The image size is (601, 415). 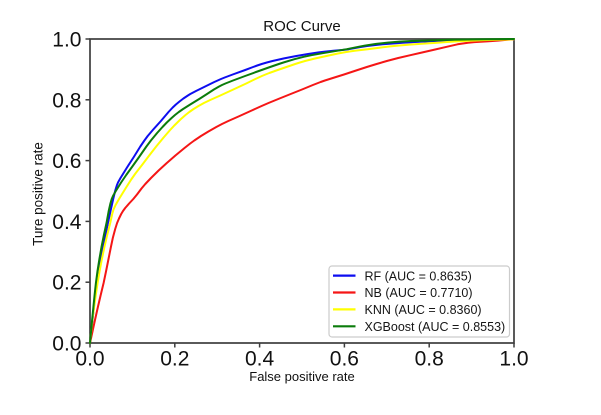 What do you see at coordinates (38, 194) in the screenshot?
I see `svg-text: Ture positive rate` at bounding box center [38, 194].